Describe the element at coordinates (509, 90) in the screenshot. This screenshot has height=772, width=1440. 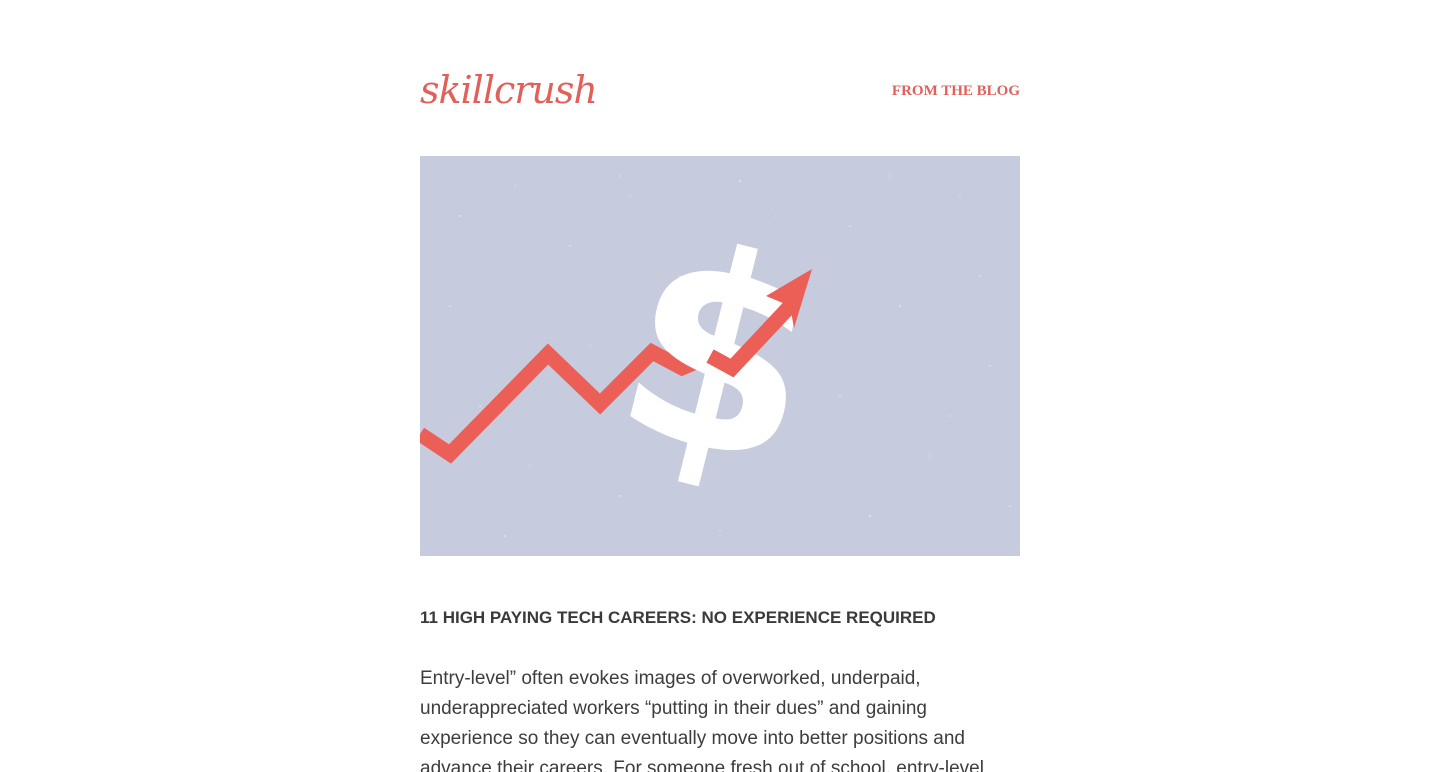
I see `skillcrush-logo: skillcrush` at that location.